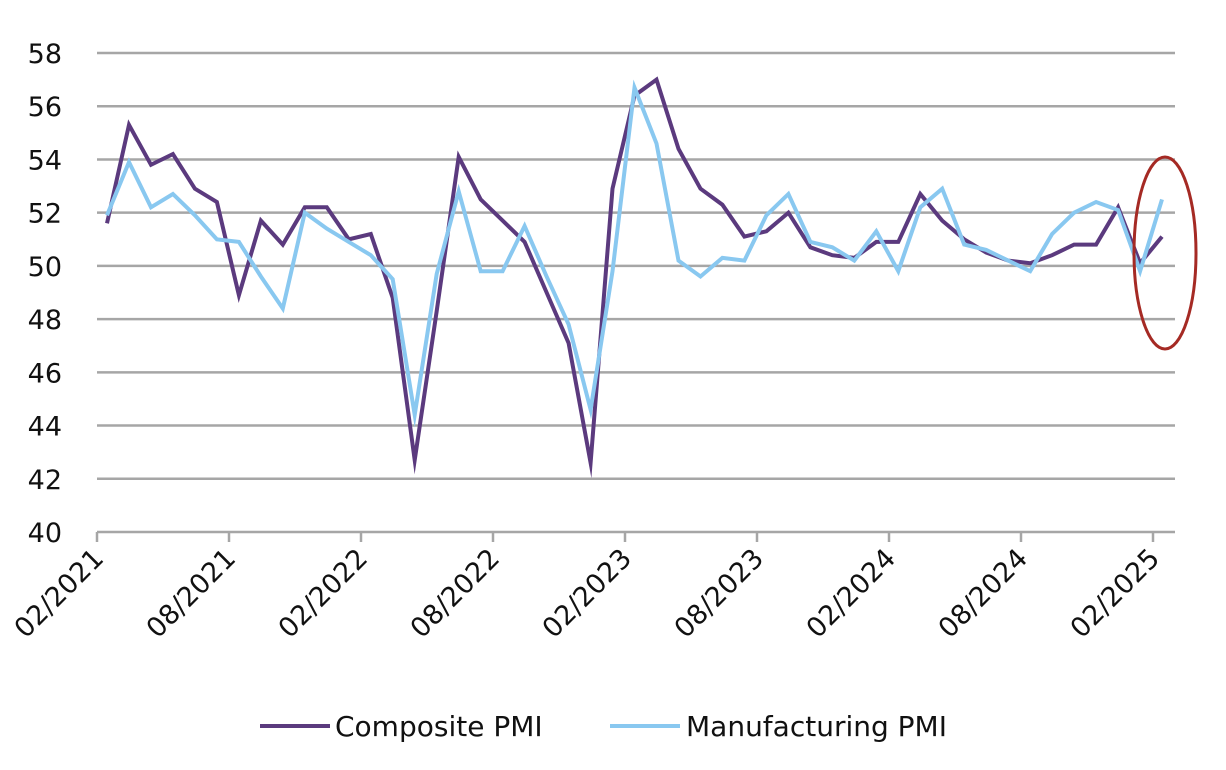  Describe the element at coordinates (45, 320) in the screenshot. I see `y-tick-label: 48` at that location.